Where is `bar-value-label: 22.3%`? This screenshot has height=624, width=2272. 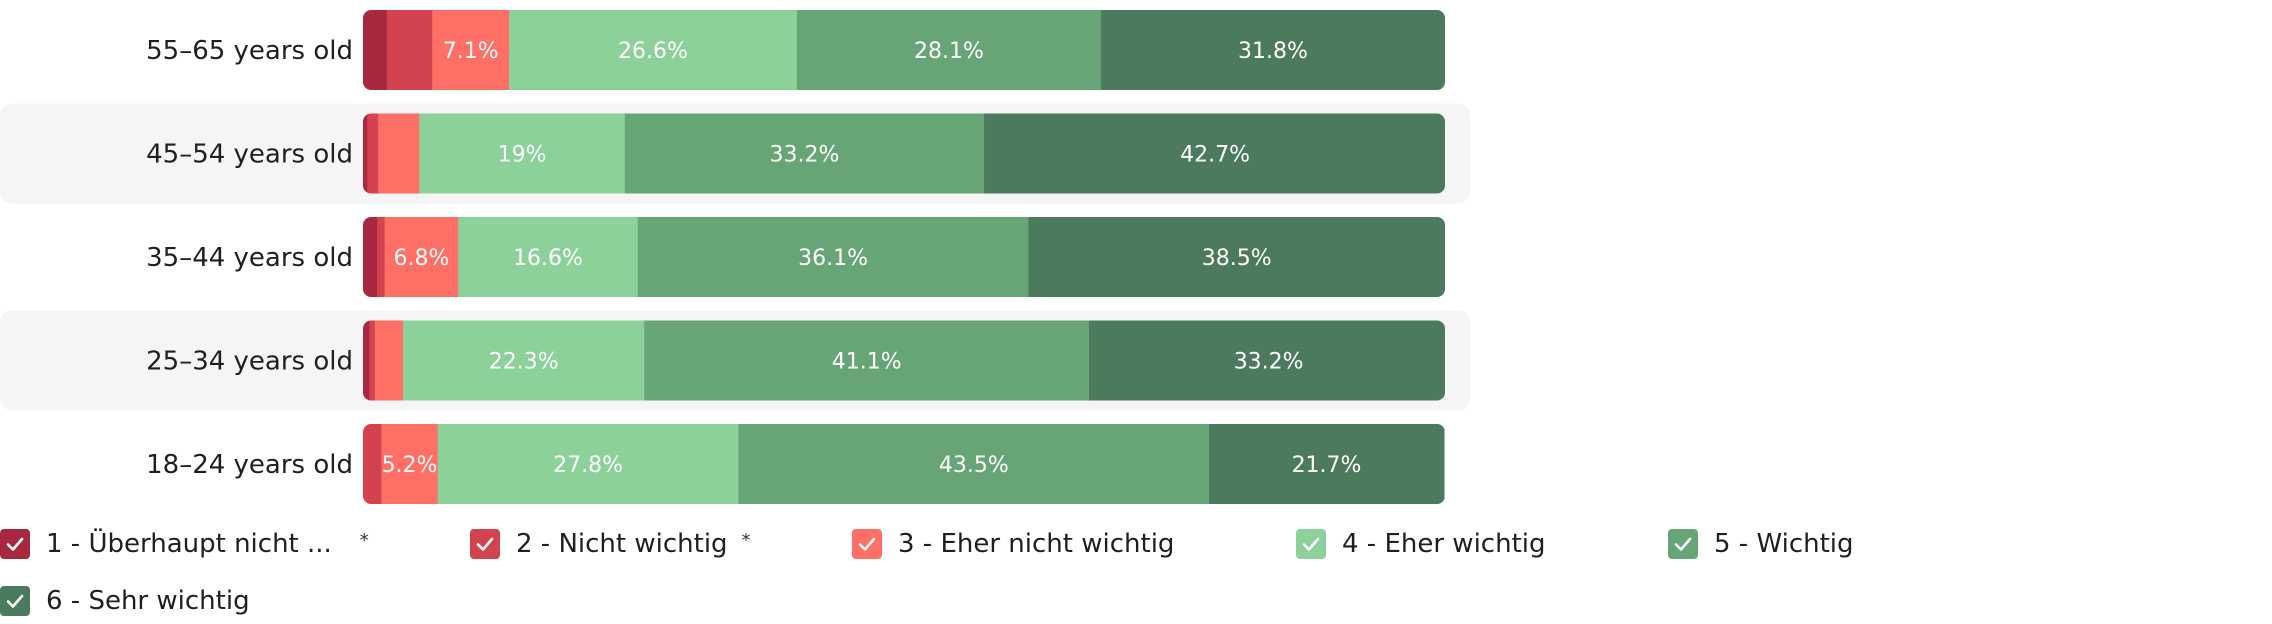 bar-value-label: 22.3% is located at coordinates (524, 362).